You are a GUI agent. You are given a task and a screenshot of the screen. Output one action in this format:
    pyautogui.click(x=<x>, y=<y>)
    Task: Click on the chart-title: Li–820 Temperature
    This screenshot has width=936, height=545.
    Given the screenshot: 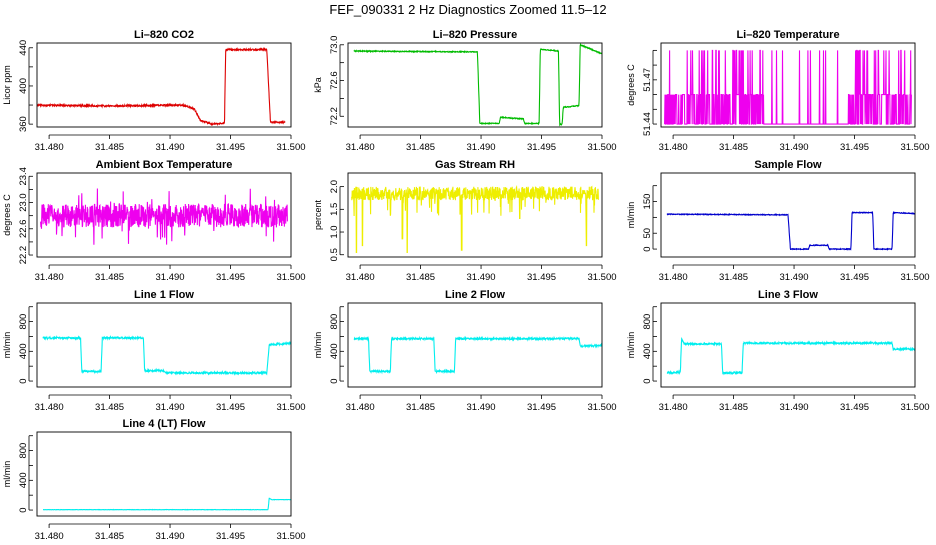 What is the action you would take?
    pyautogui.click(x=787, y=35)
    